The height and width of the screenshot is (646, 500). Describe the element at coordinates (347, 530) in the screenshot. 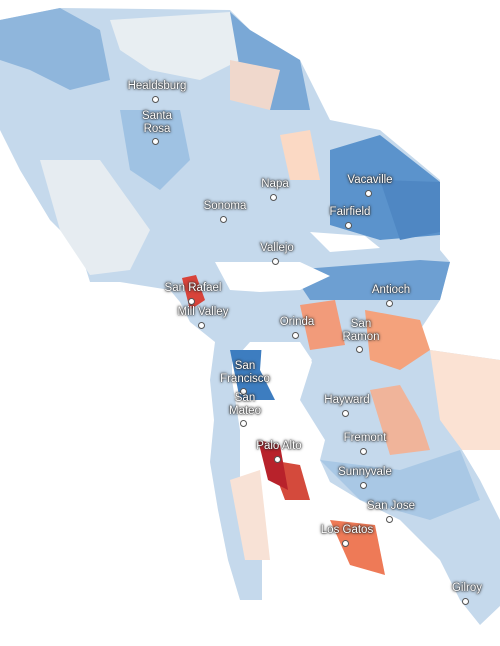

I see `place-label: Los Gatos` at that location.